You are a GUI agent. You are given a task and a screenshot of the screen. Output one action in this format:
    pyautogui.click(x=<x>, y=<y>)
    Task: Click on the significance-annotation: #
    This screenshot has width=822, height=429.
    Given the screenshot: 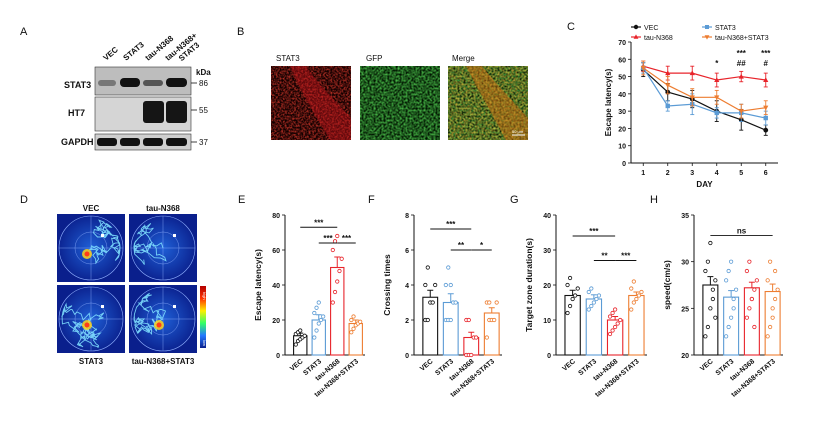 What is the action you would take?
    pyautogui.click(x=766, y=63)
    